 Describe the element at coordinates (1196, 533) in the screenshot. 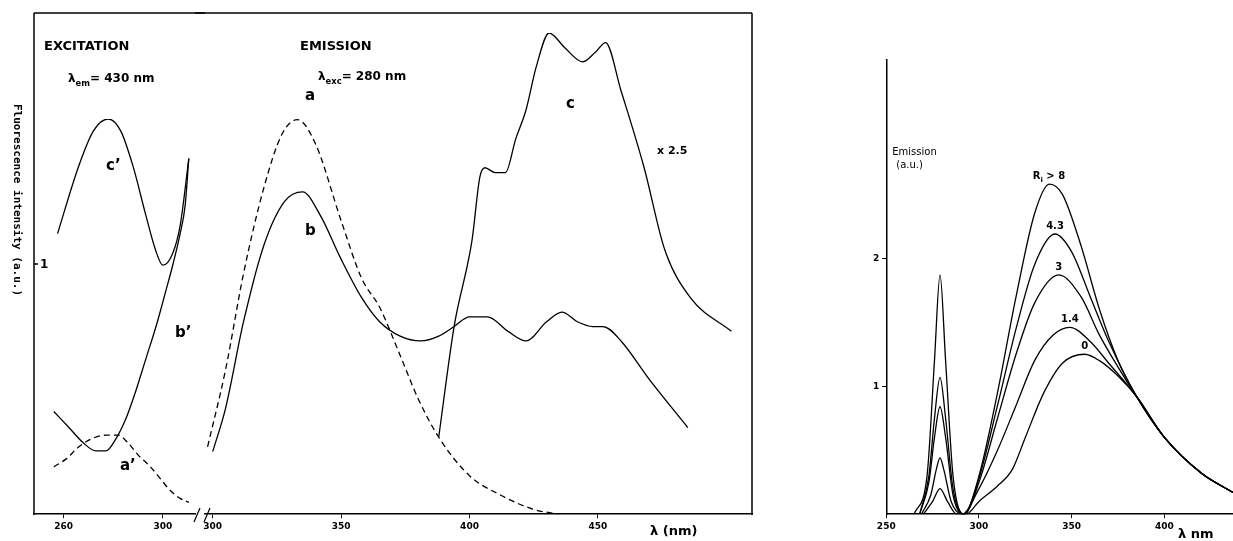

I see `x-axis-title: λ nm` at that location.